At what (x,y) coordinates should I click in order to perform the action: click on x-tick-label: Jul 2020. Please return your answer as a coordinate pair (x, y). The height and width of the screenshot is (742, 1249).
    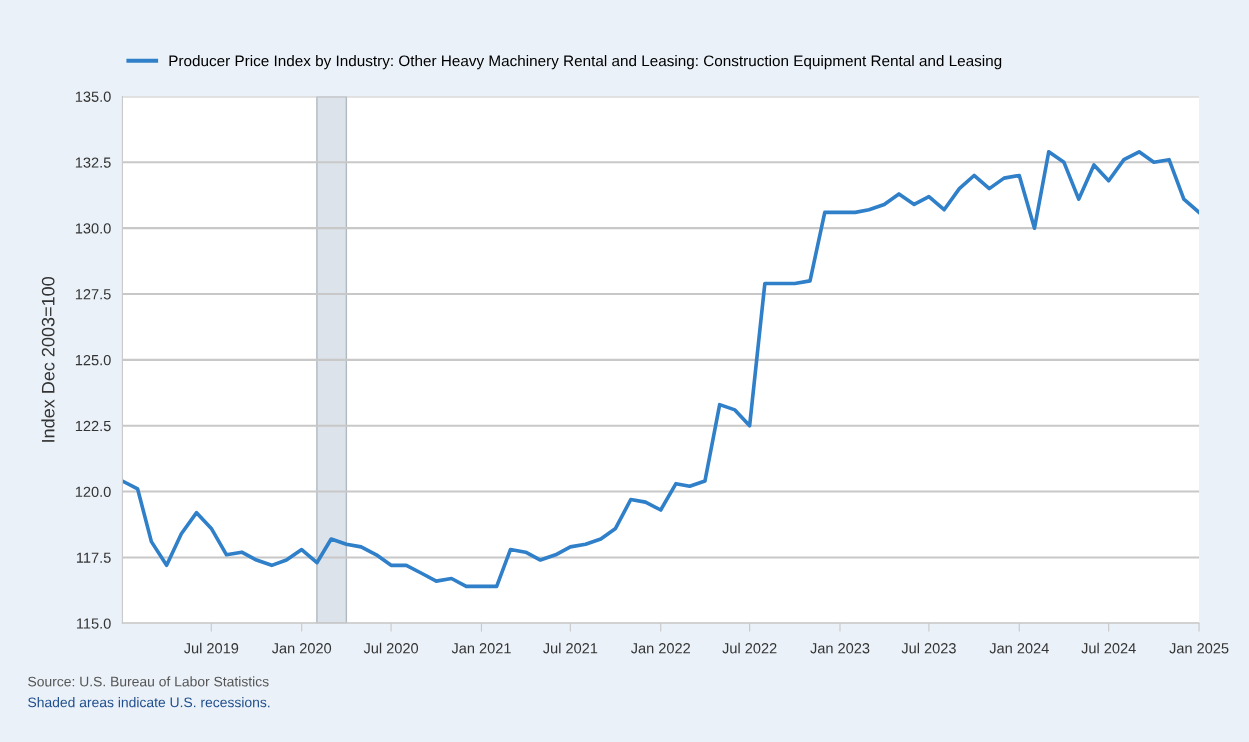
    Looking at the image, I should click on (391, 648).